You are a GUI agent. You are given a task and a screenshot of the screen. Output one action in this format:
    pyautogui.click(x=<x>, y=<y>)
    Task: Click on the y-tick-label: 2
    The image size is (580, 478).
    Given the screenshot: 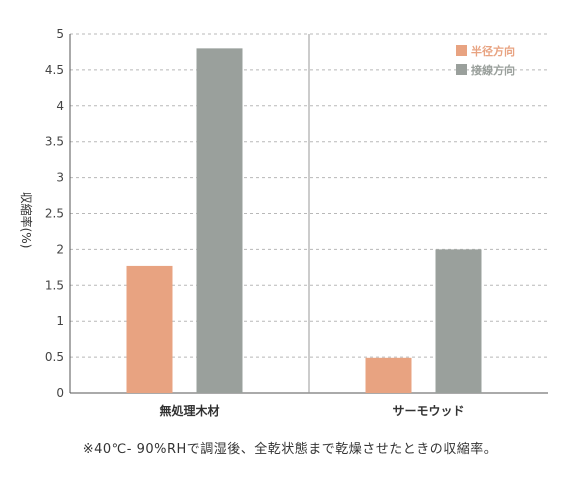 What is the action you would take?
    pyautogui.click(x=60, y=249)
    